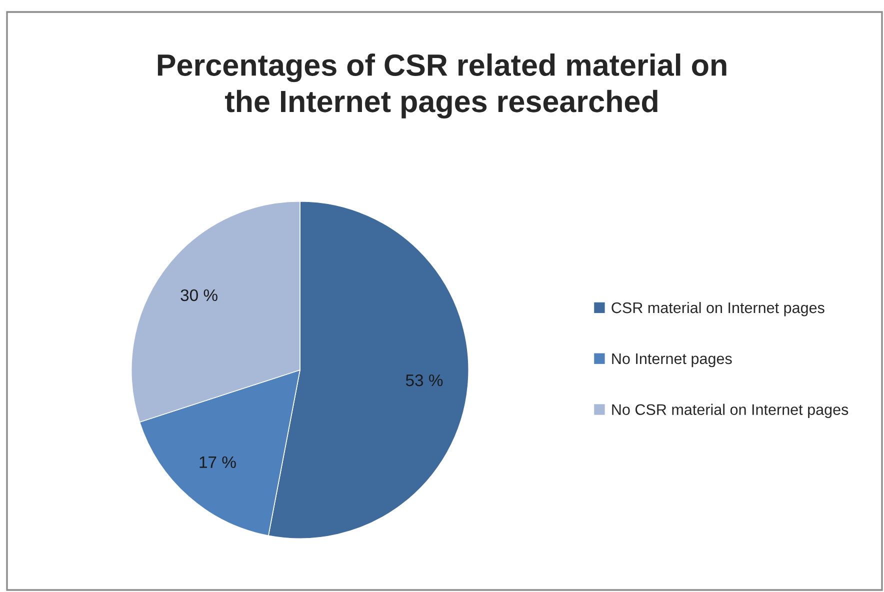 The width and height of the screenshot is (884, 592). I want to click on legend-label: CSR material on Internet pages, so click(718, 309).